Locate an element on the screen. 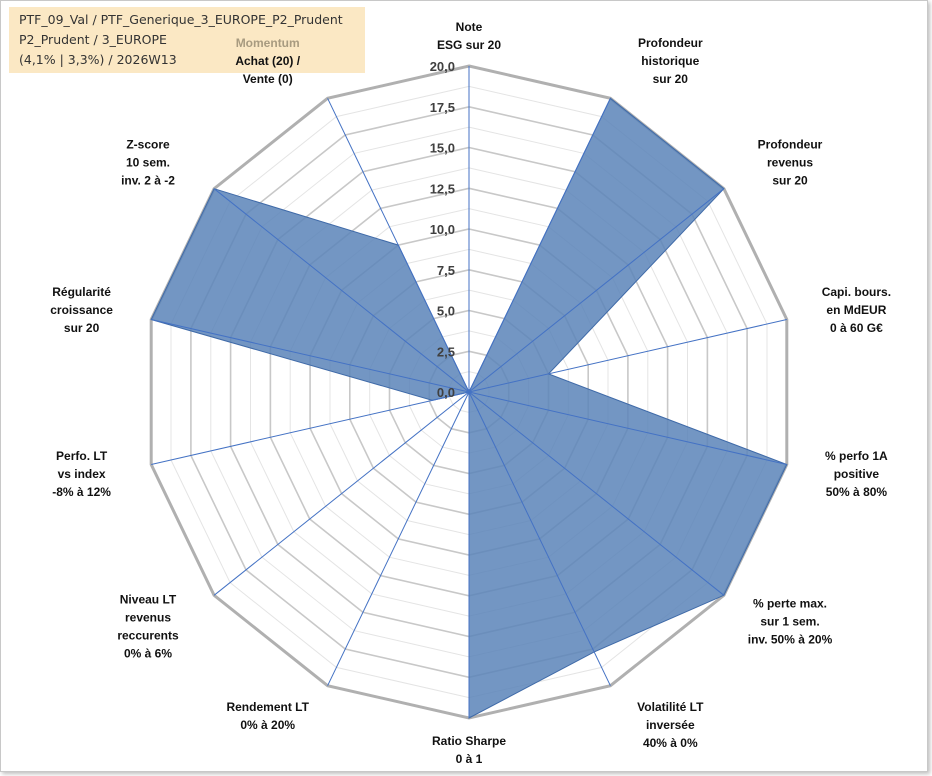 This screenshot has width=932, height=776. axis-label-line: Vente (0) is located at coordinates (268, 79).